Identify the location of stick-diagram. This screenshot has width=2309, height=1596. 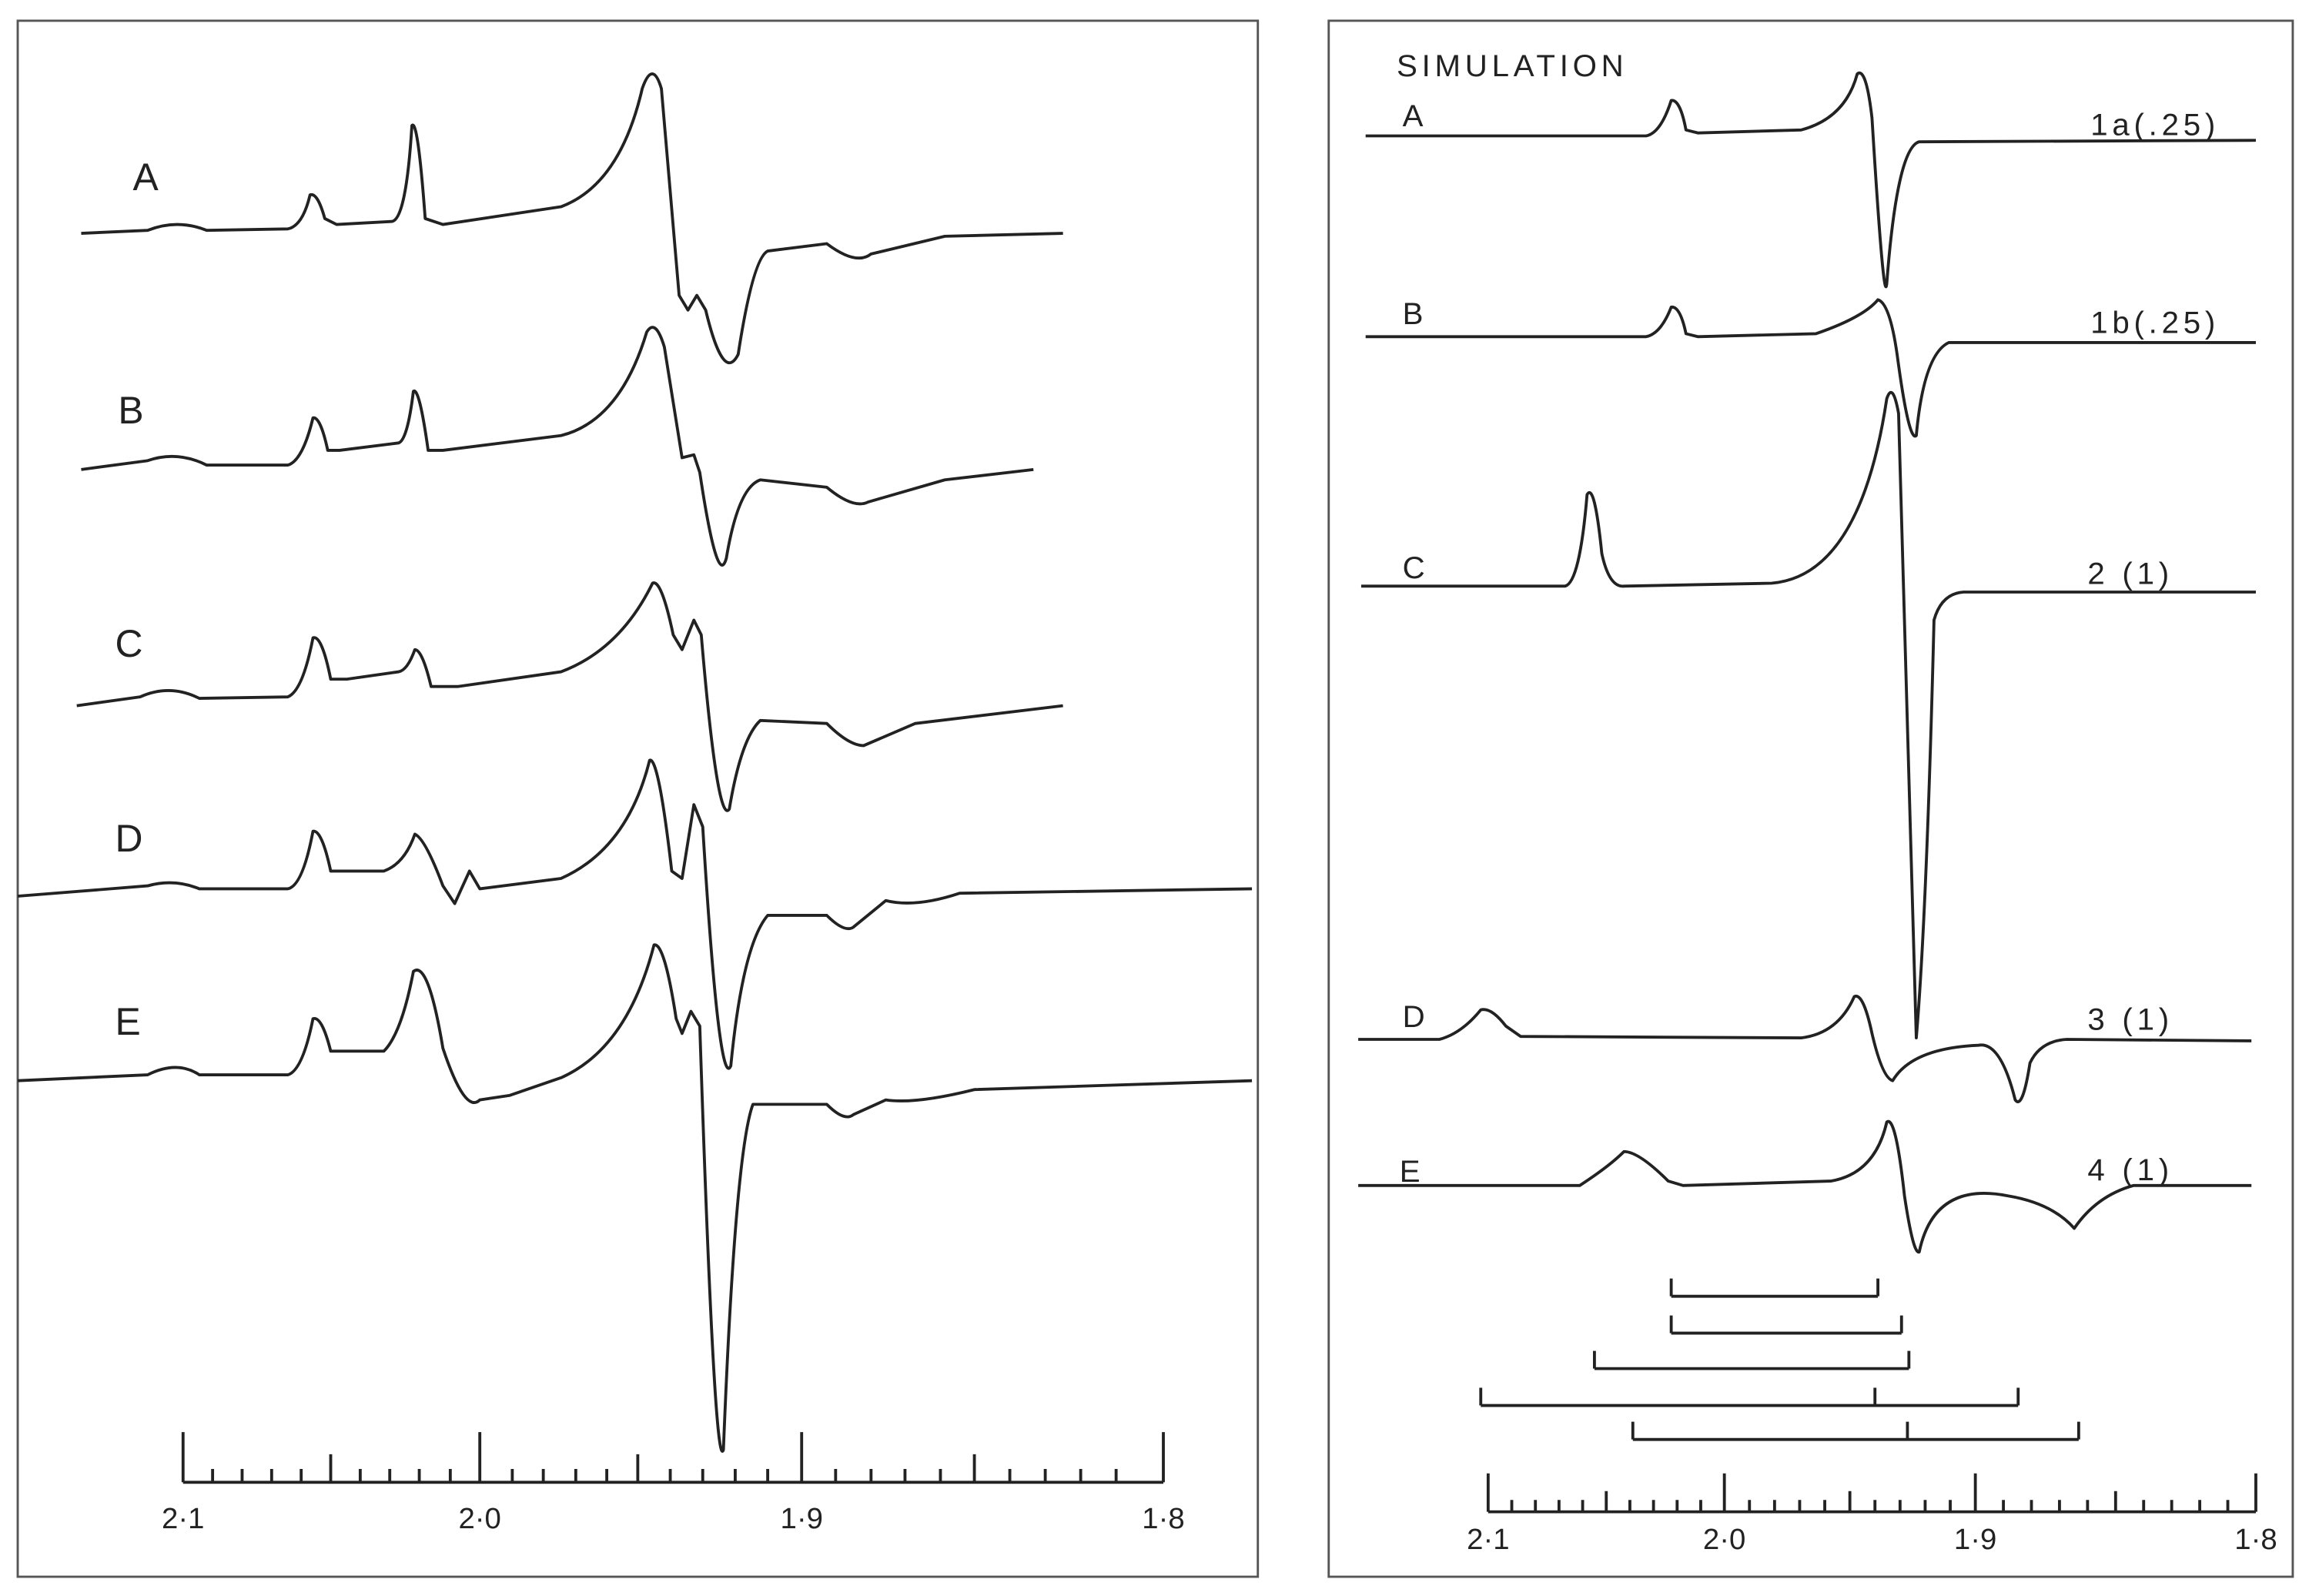
(1779, 1359).